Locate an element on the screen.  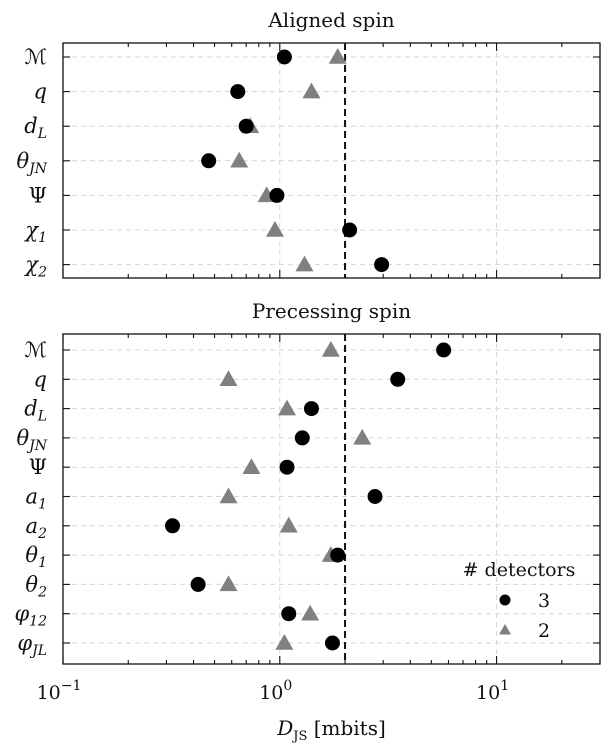
panel-title: Precessing spin is located at coordinates (331, 311).